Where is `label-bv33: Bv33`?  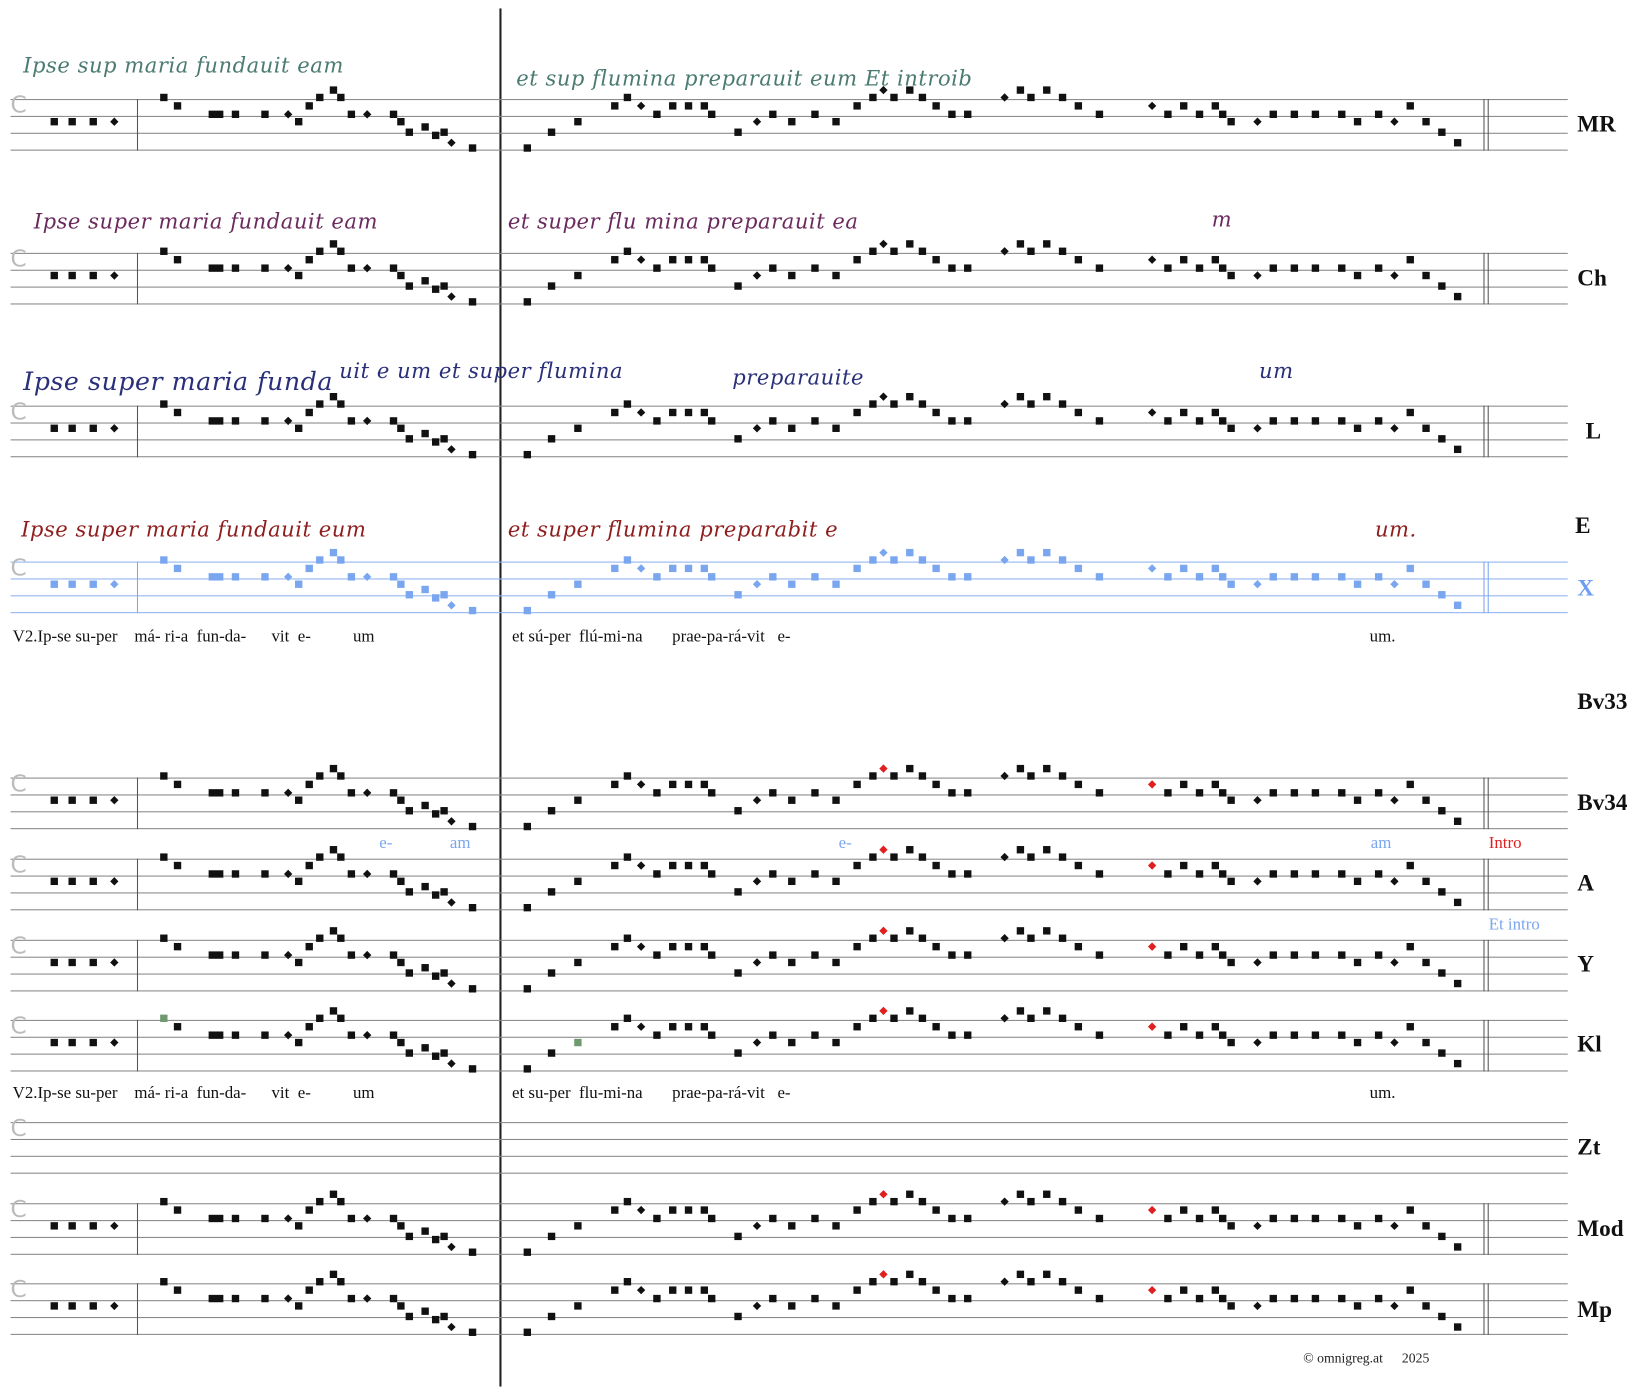 label-bv33: Bv33 is located at coordinates (1602, 701).